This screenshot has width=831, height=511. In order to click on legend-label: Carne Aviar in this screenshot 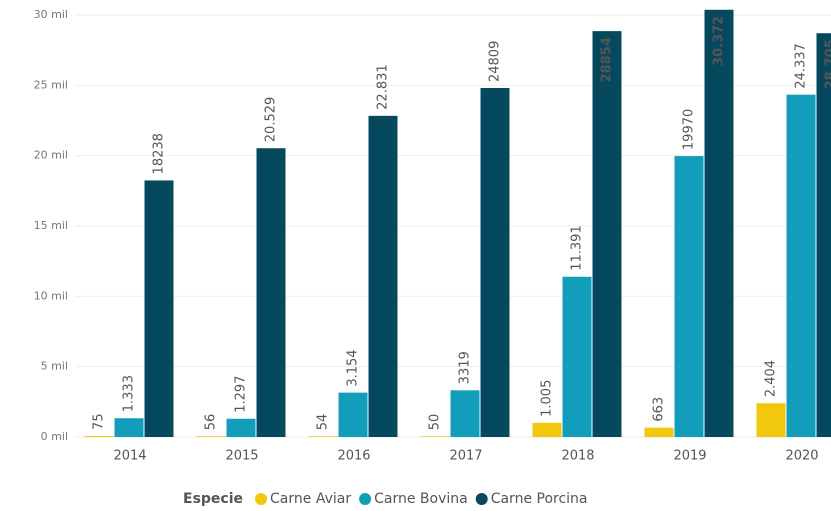, I will do `click(310, 499)`.